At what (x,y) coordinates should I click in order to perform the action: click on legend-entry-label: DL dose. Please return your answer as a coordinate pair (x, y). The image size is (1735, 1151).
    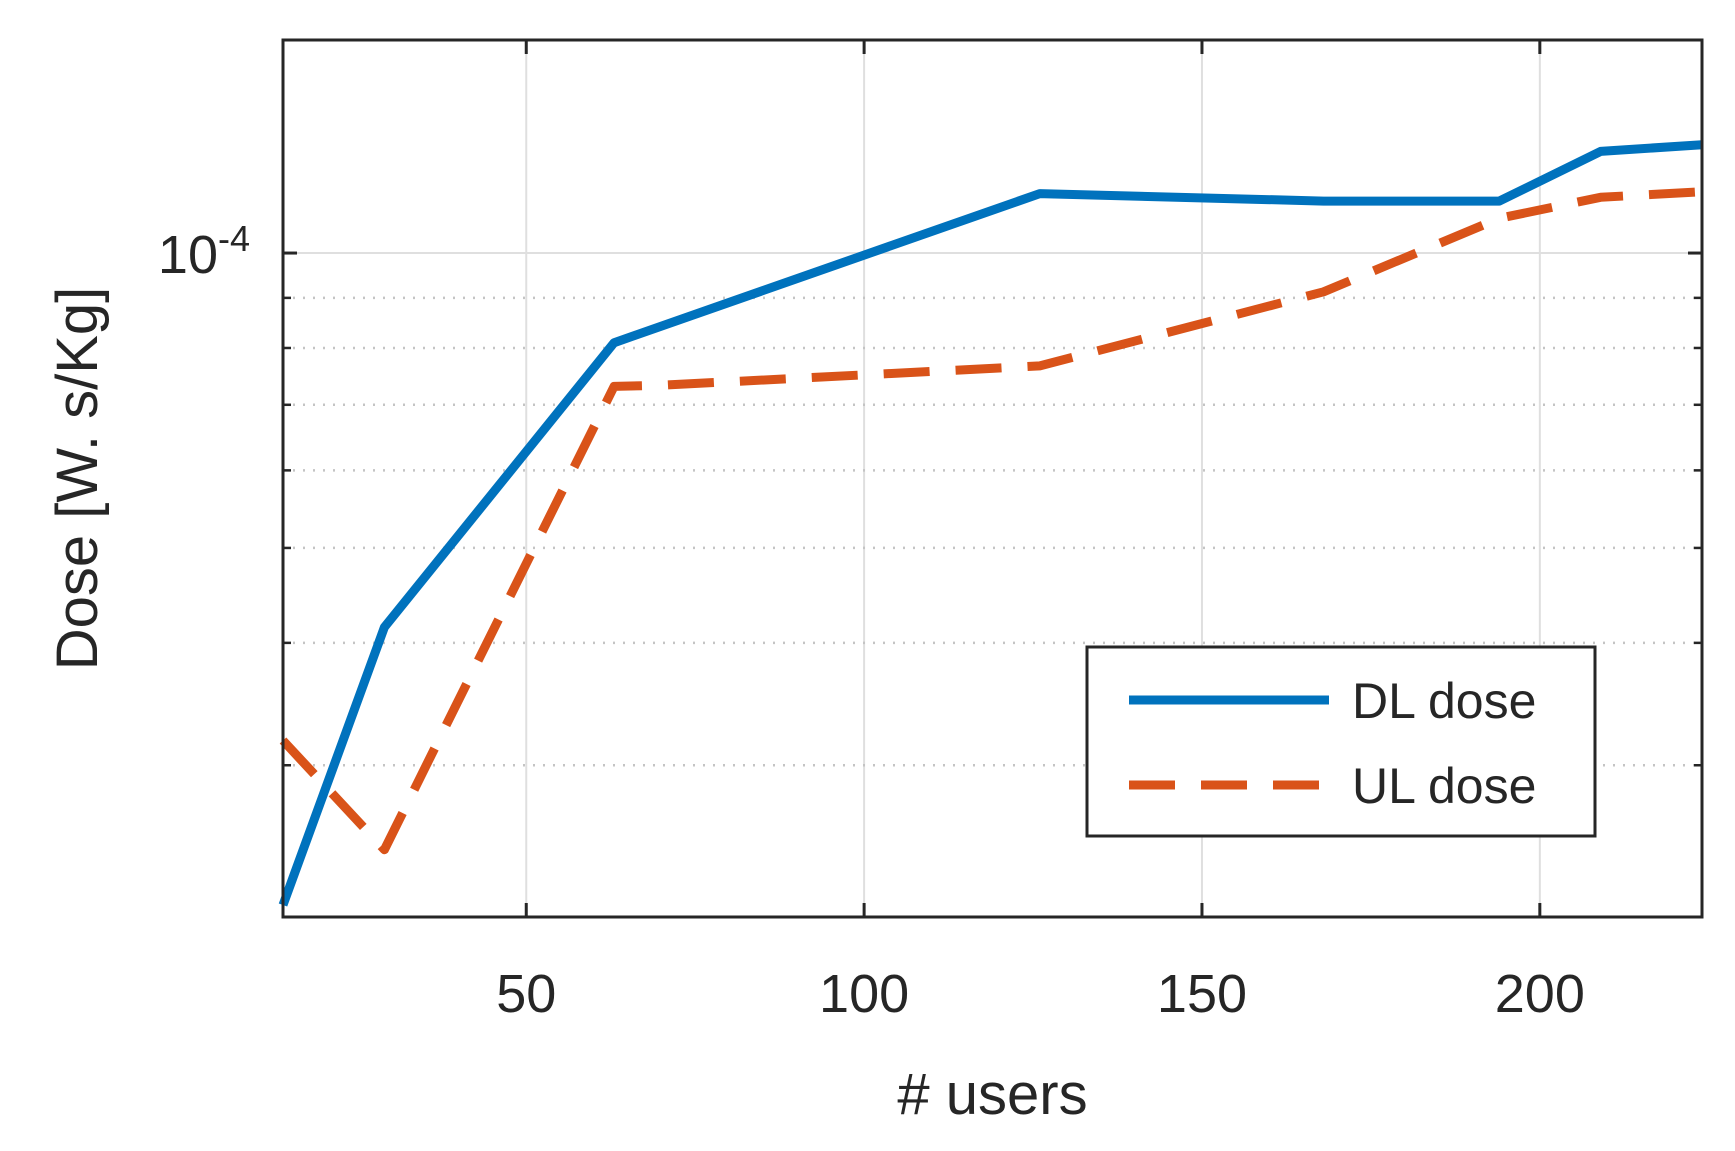
    Looking at the image, I should click on (1444, 701).